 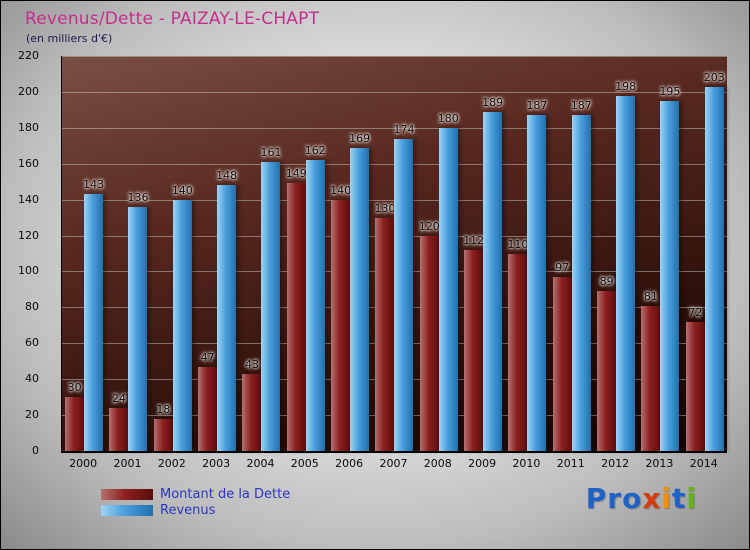 I want to click on bar-value-label: 203, so click(x=714, y=77).